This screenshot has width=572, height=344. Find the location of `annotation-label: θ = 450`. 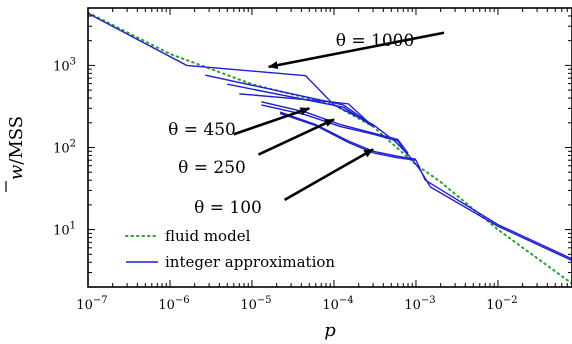

annotation-label: θ = 450 is located at coordinates (202, 130).